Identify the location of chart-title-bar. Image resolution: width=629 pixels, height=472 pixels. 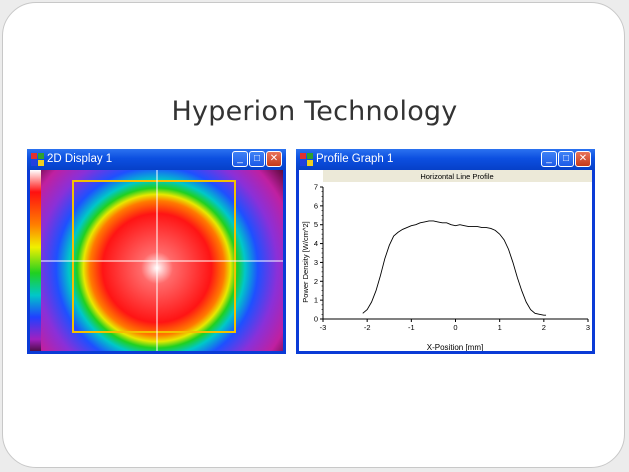
(457, 176).